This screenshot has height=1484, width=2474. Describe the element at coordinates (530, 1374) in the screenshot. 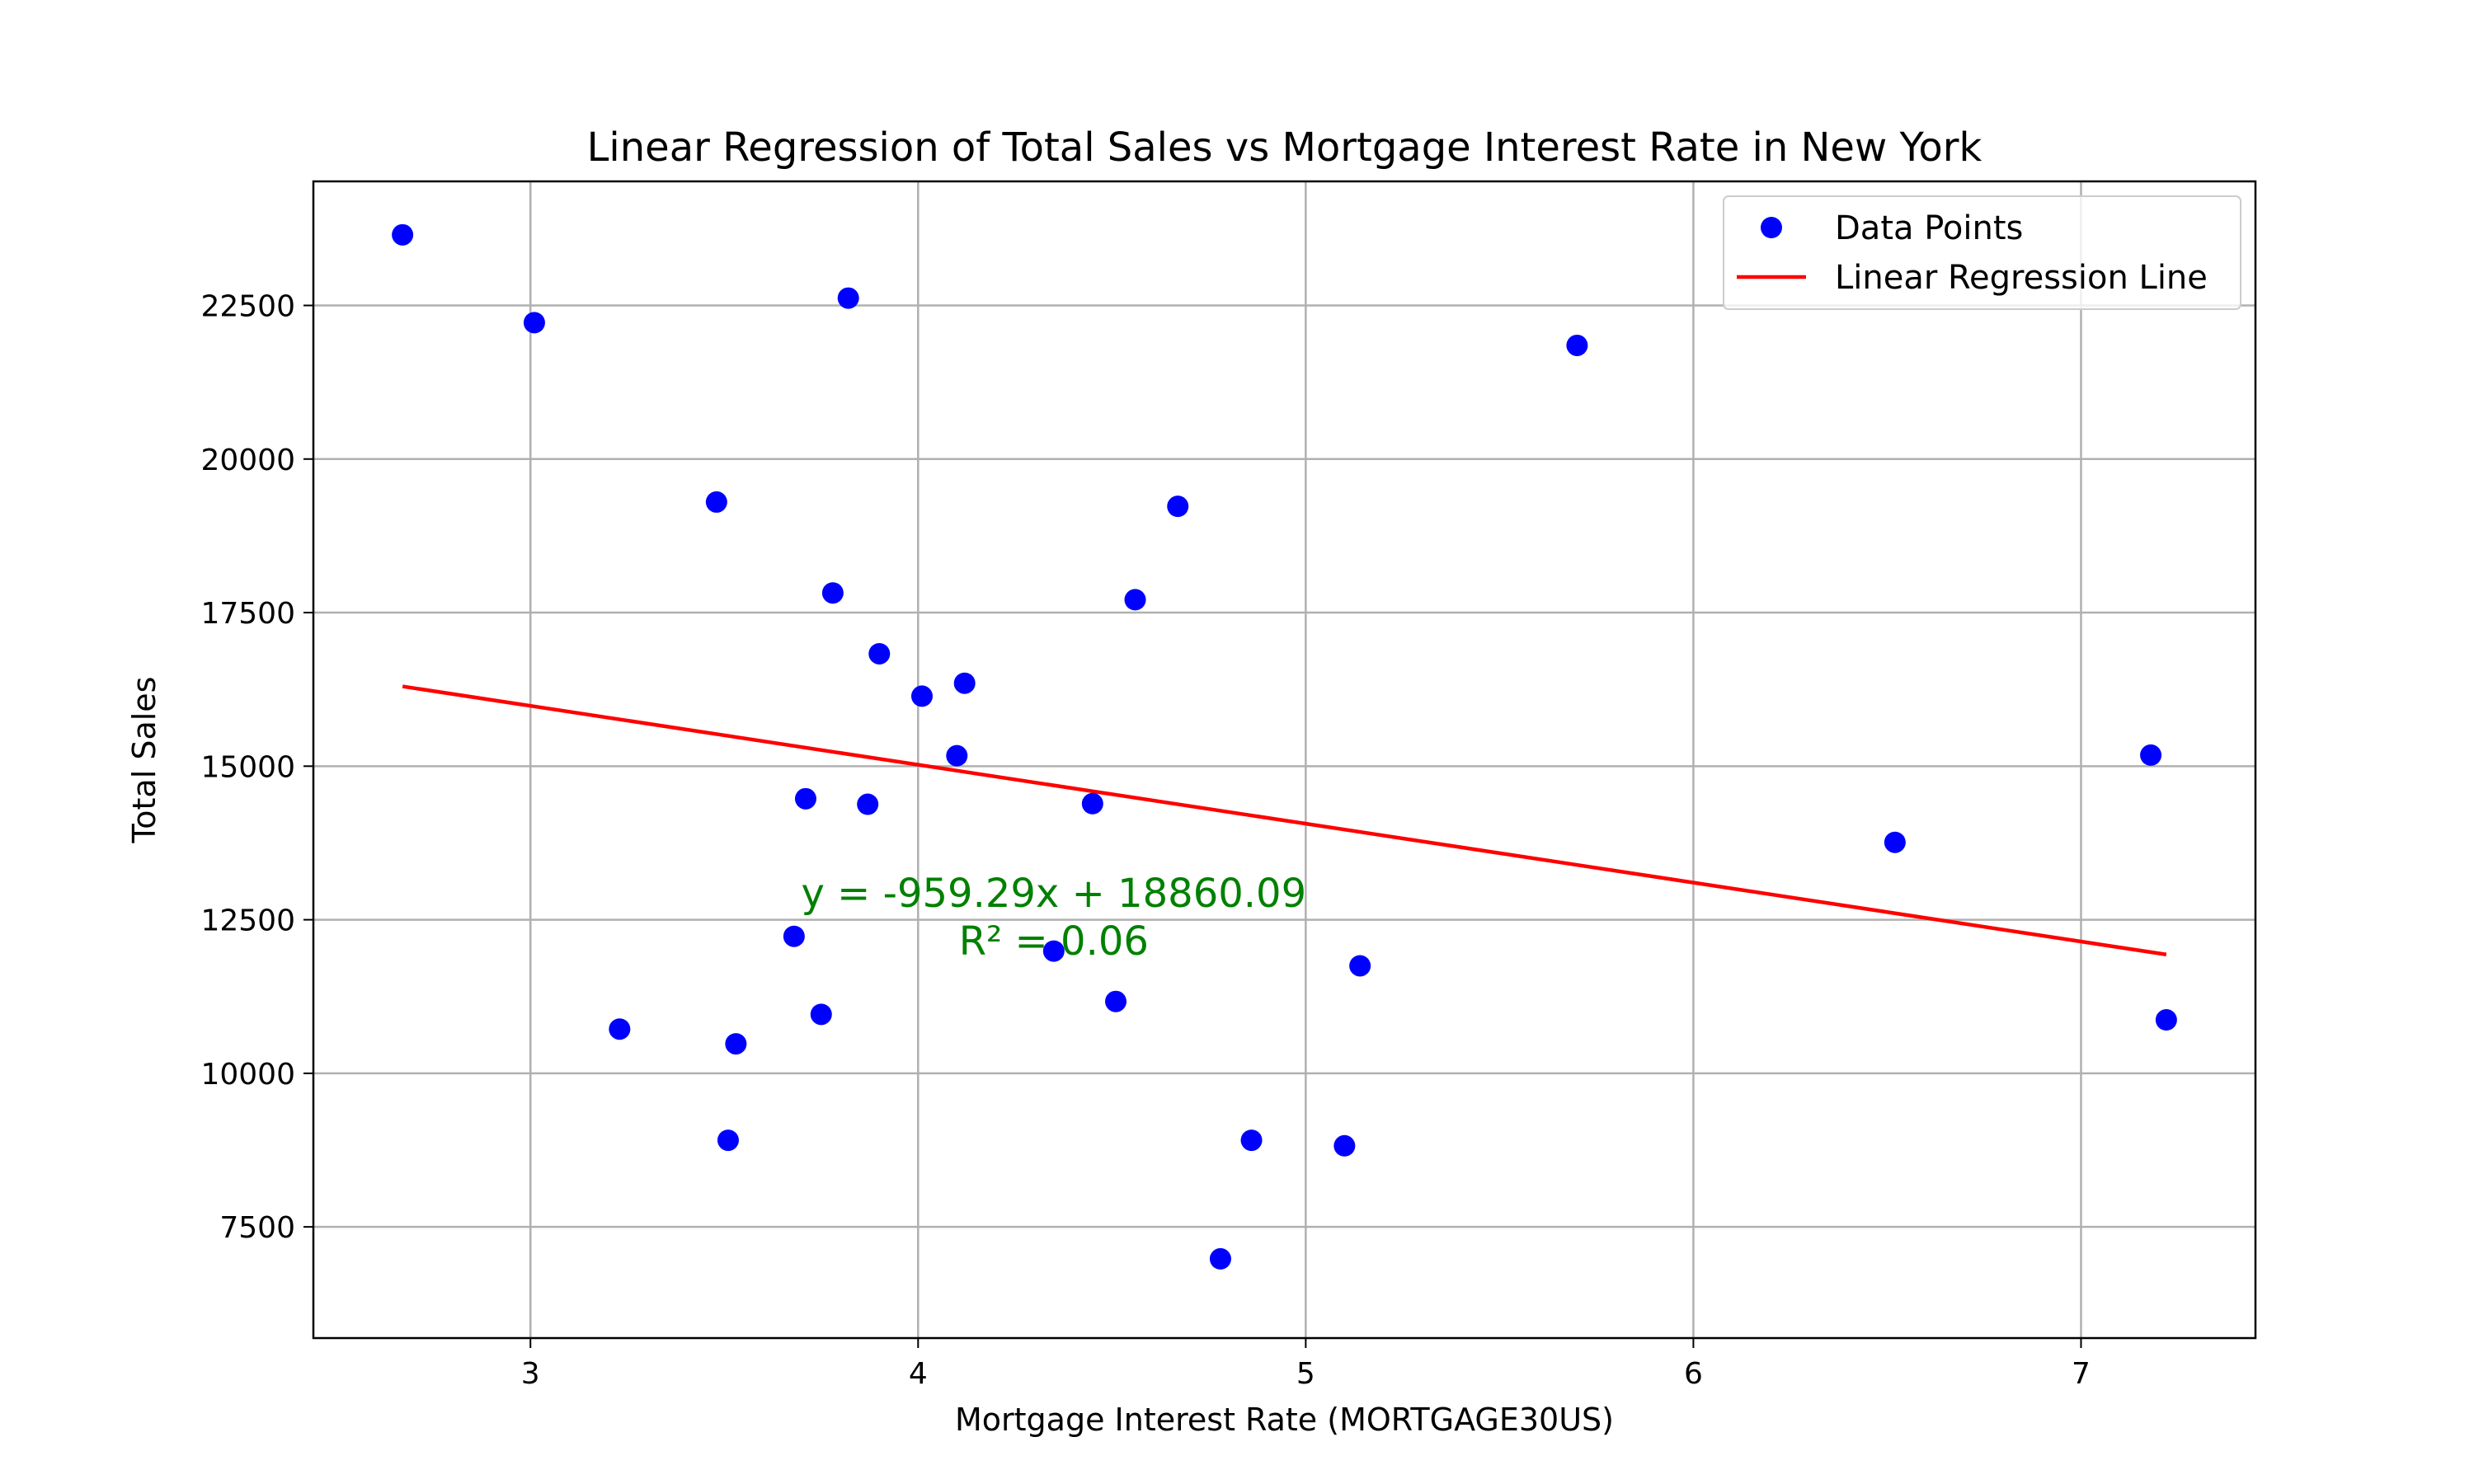

I see `x-tick-label: 3` at that location.